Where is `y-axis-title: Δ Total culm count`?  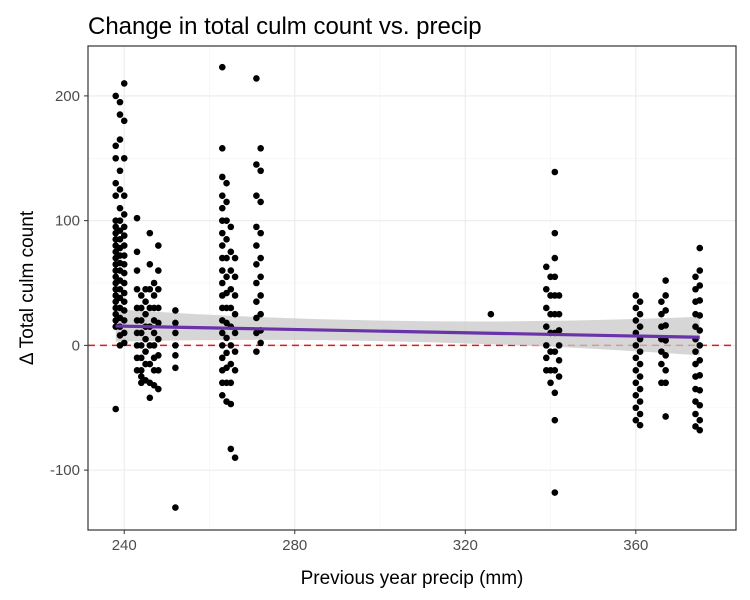
y-axis-title: Δ Total culm count is located at coordinates (27, 287).